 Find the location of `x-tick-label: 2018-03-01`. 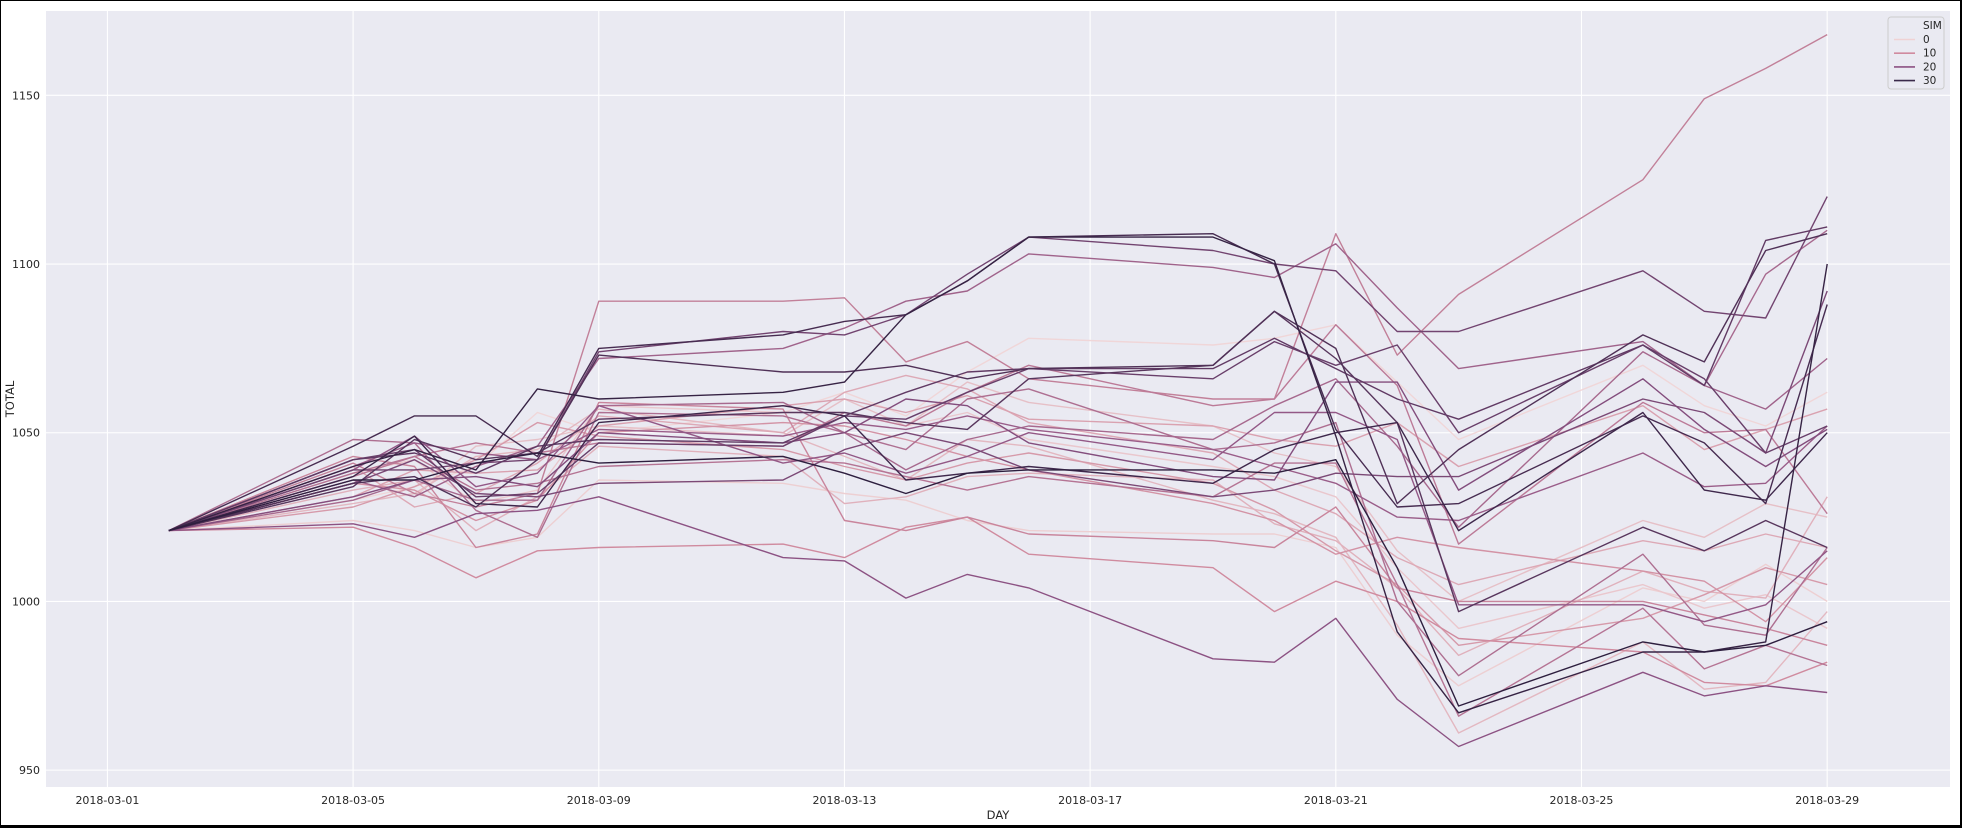

x-tick-label: 2018-03-01 is located at coordinates (107, 800).